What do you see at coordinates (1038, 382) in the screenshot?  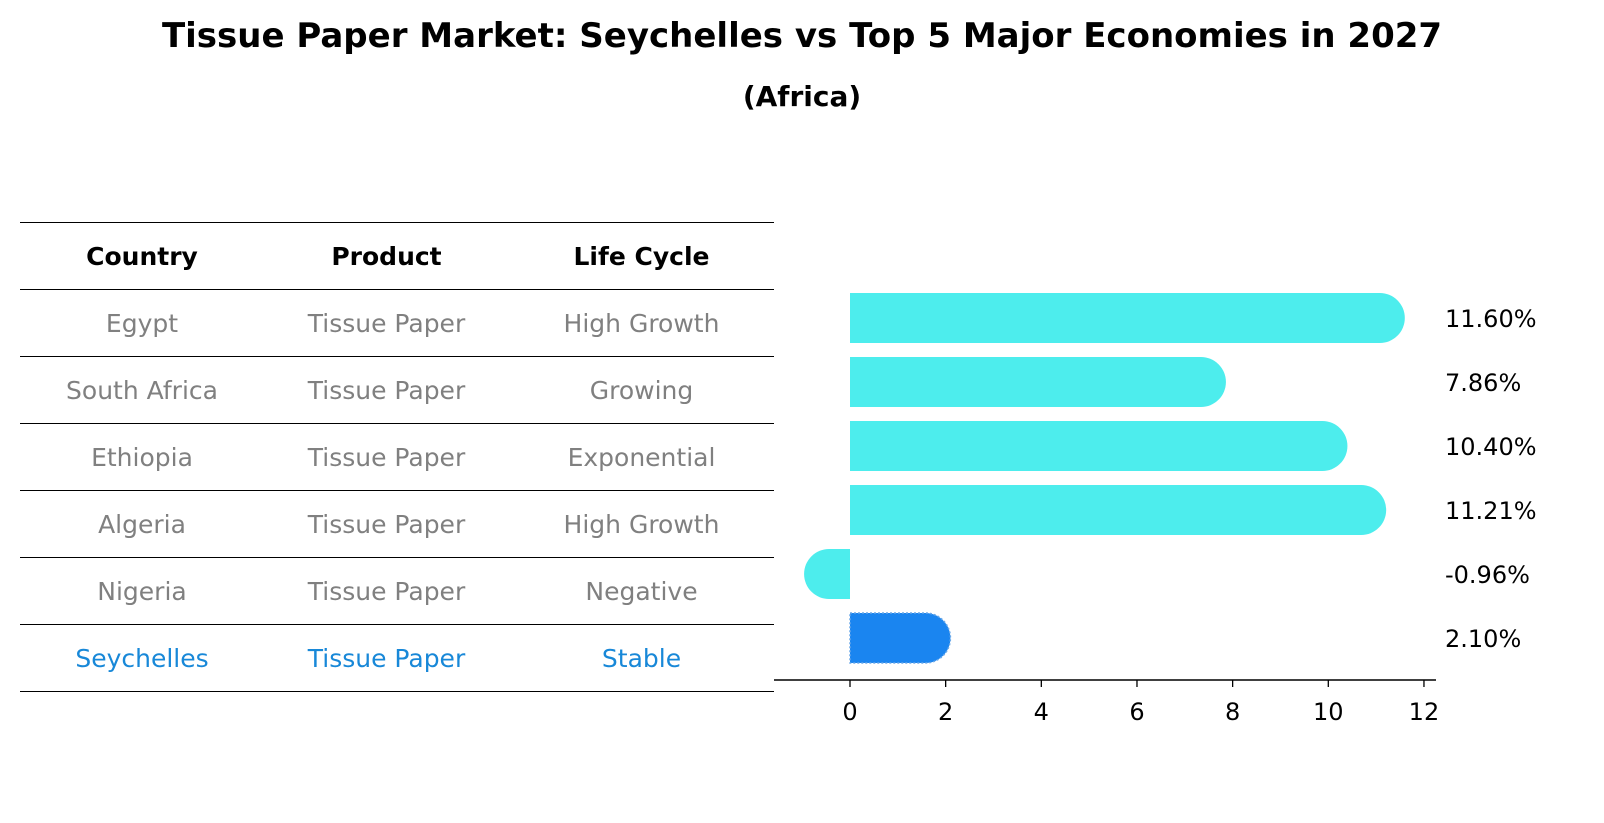 I see `bar-south-africa` at bounding box center [1038, 382].